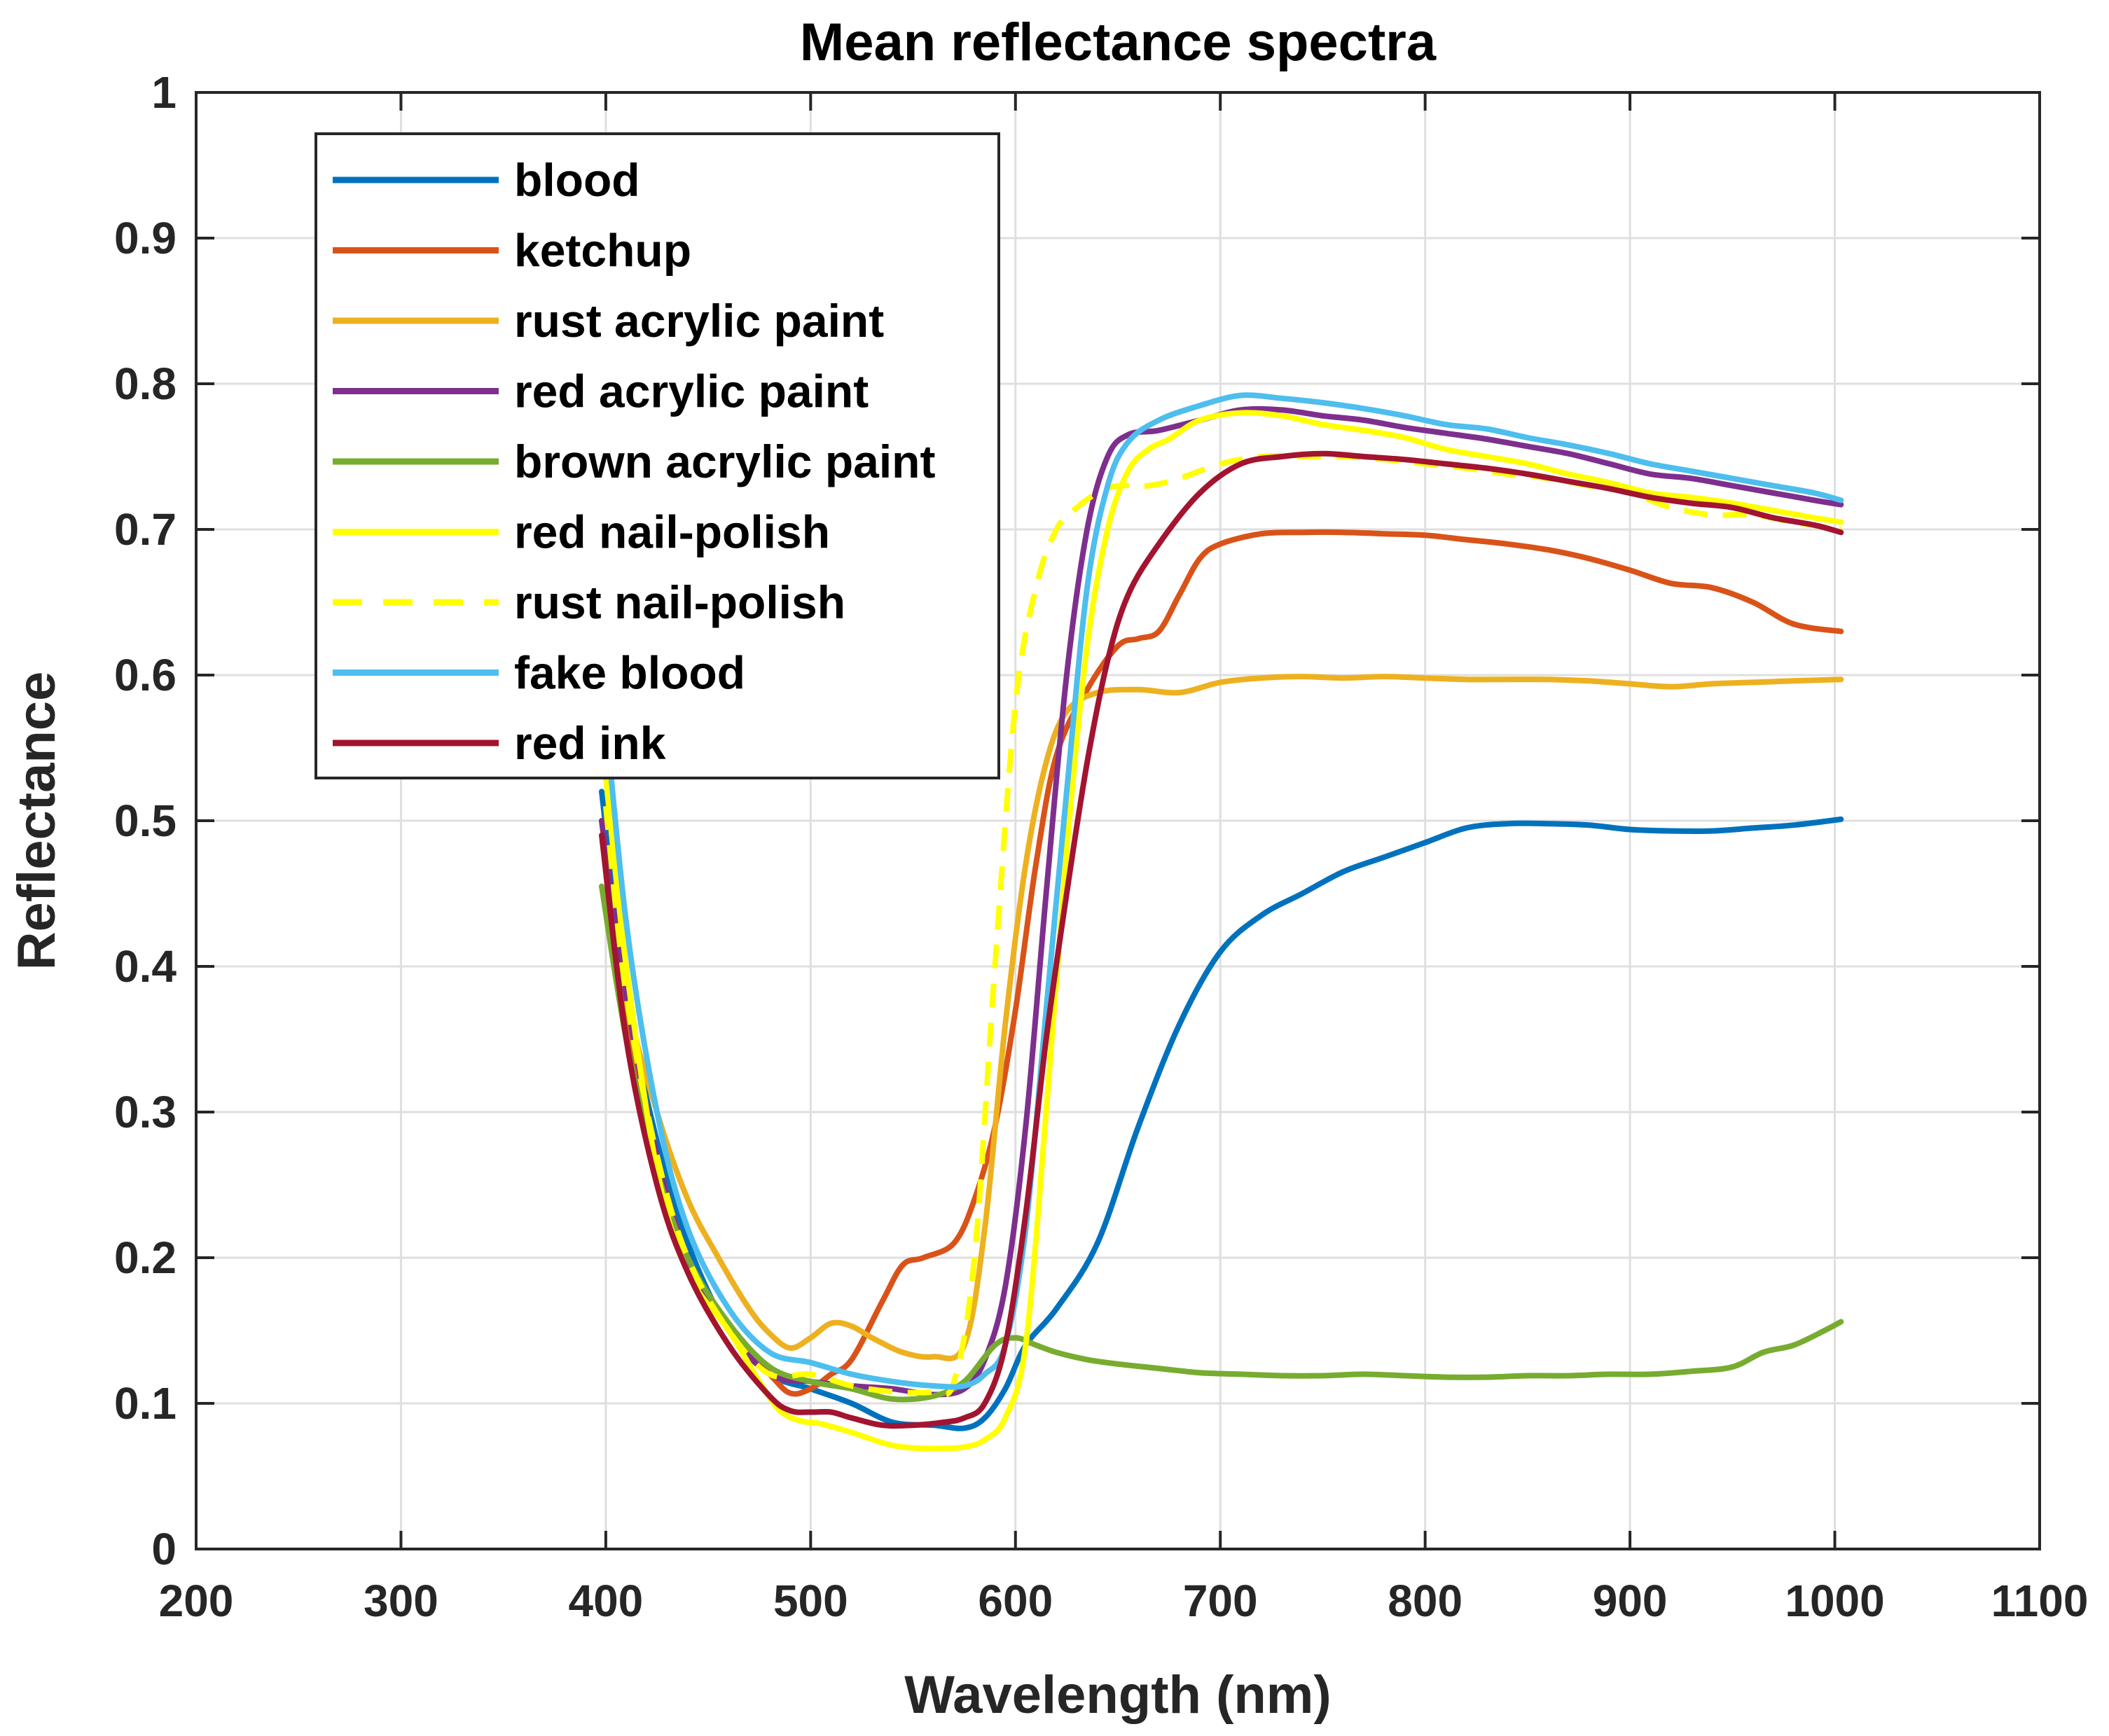 Image resolution: width=2109 pixels, height=1736 pixels. I want to click on legend-label-blood: blood, so click(577, 180).